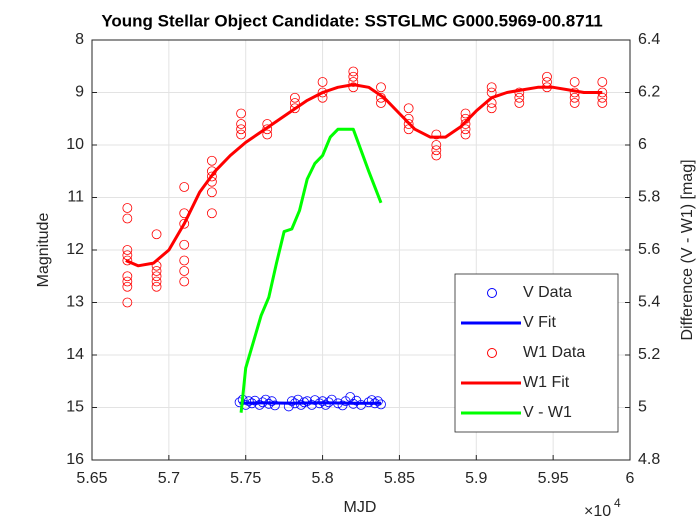  What do you see at coordinates (649, 302) in the screenshot?
I see `y2-tick-label: 5.4` at bounding box center [649, 302].